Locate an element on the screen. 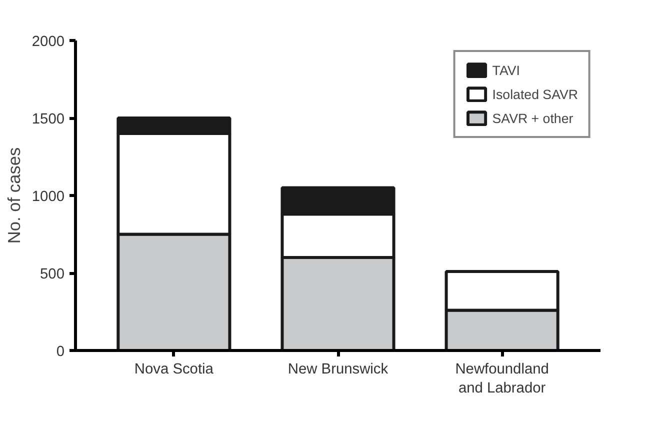  y-tick-label: 1000 is located at coordinates (48, 197).